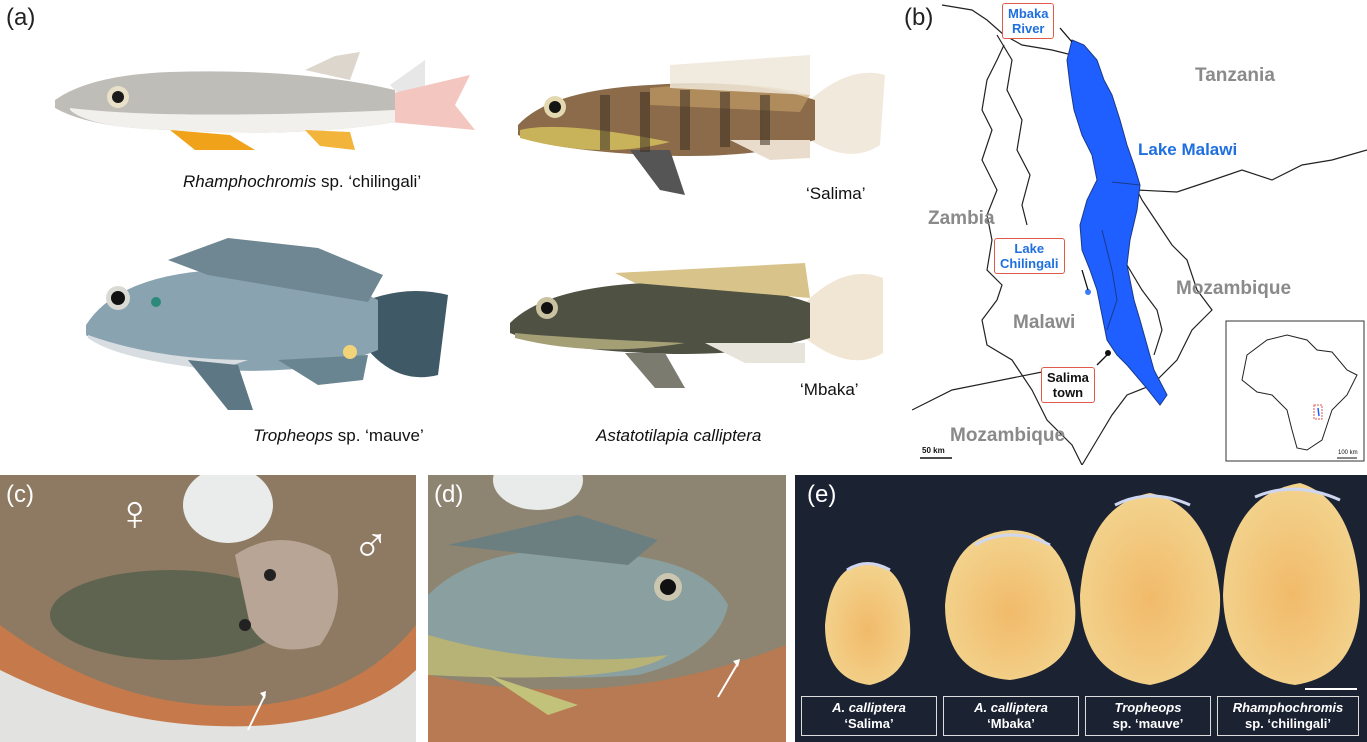 Image resolution: width=1367 pixels, height=742 pixels. What do you see at coordinates (1011, 707) in the screenshot?
I see `egg-label-mbaka-line1: A. calliptera` at bounding box center [1011, 707].